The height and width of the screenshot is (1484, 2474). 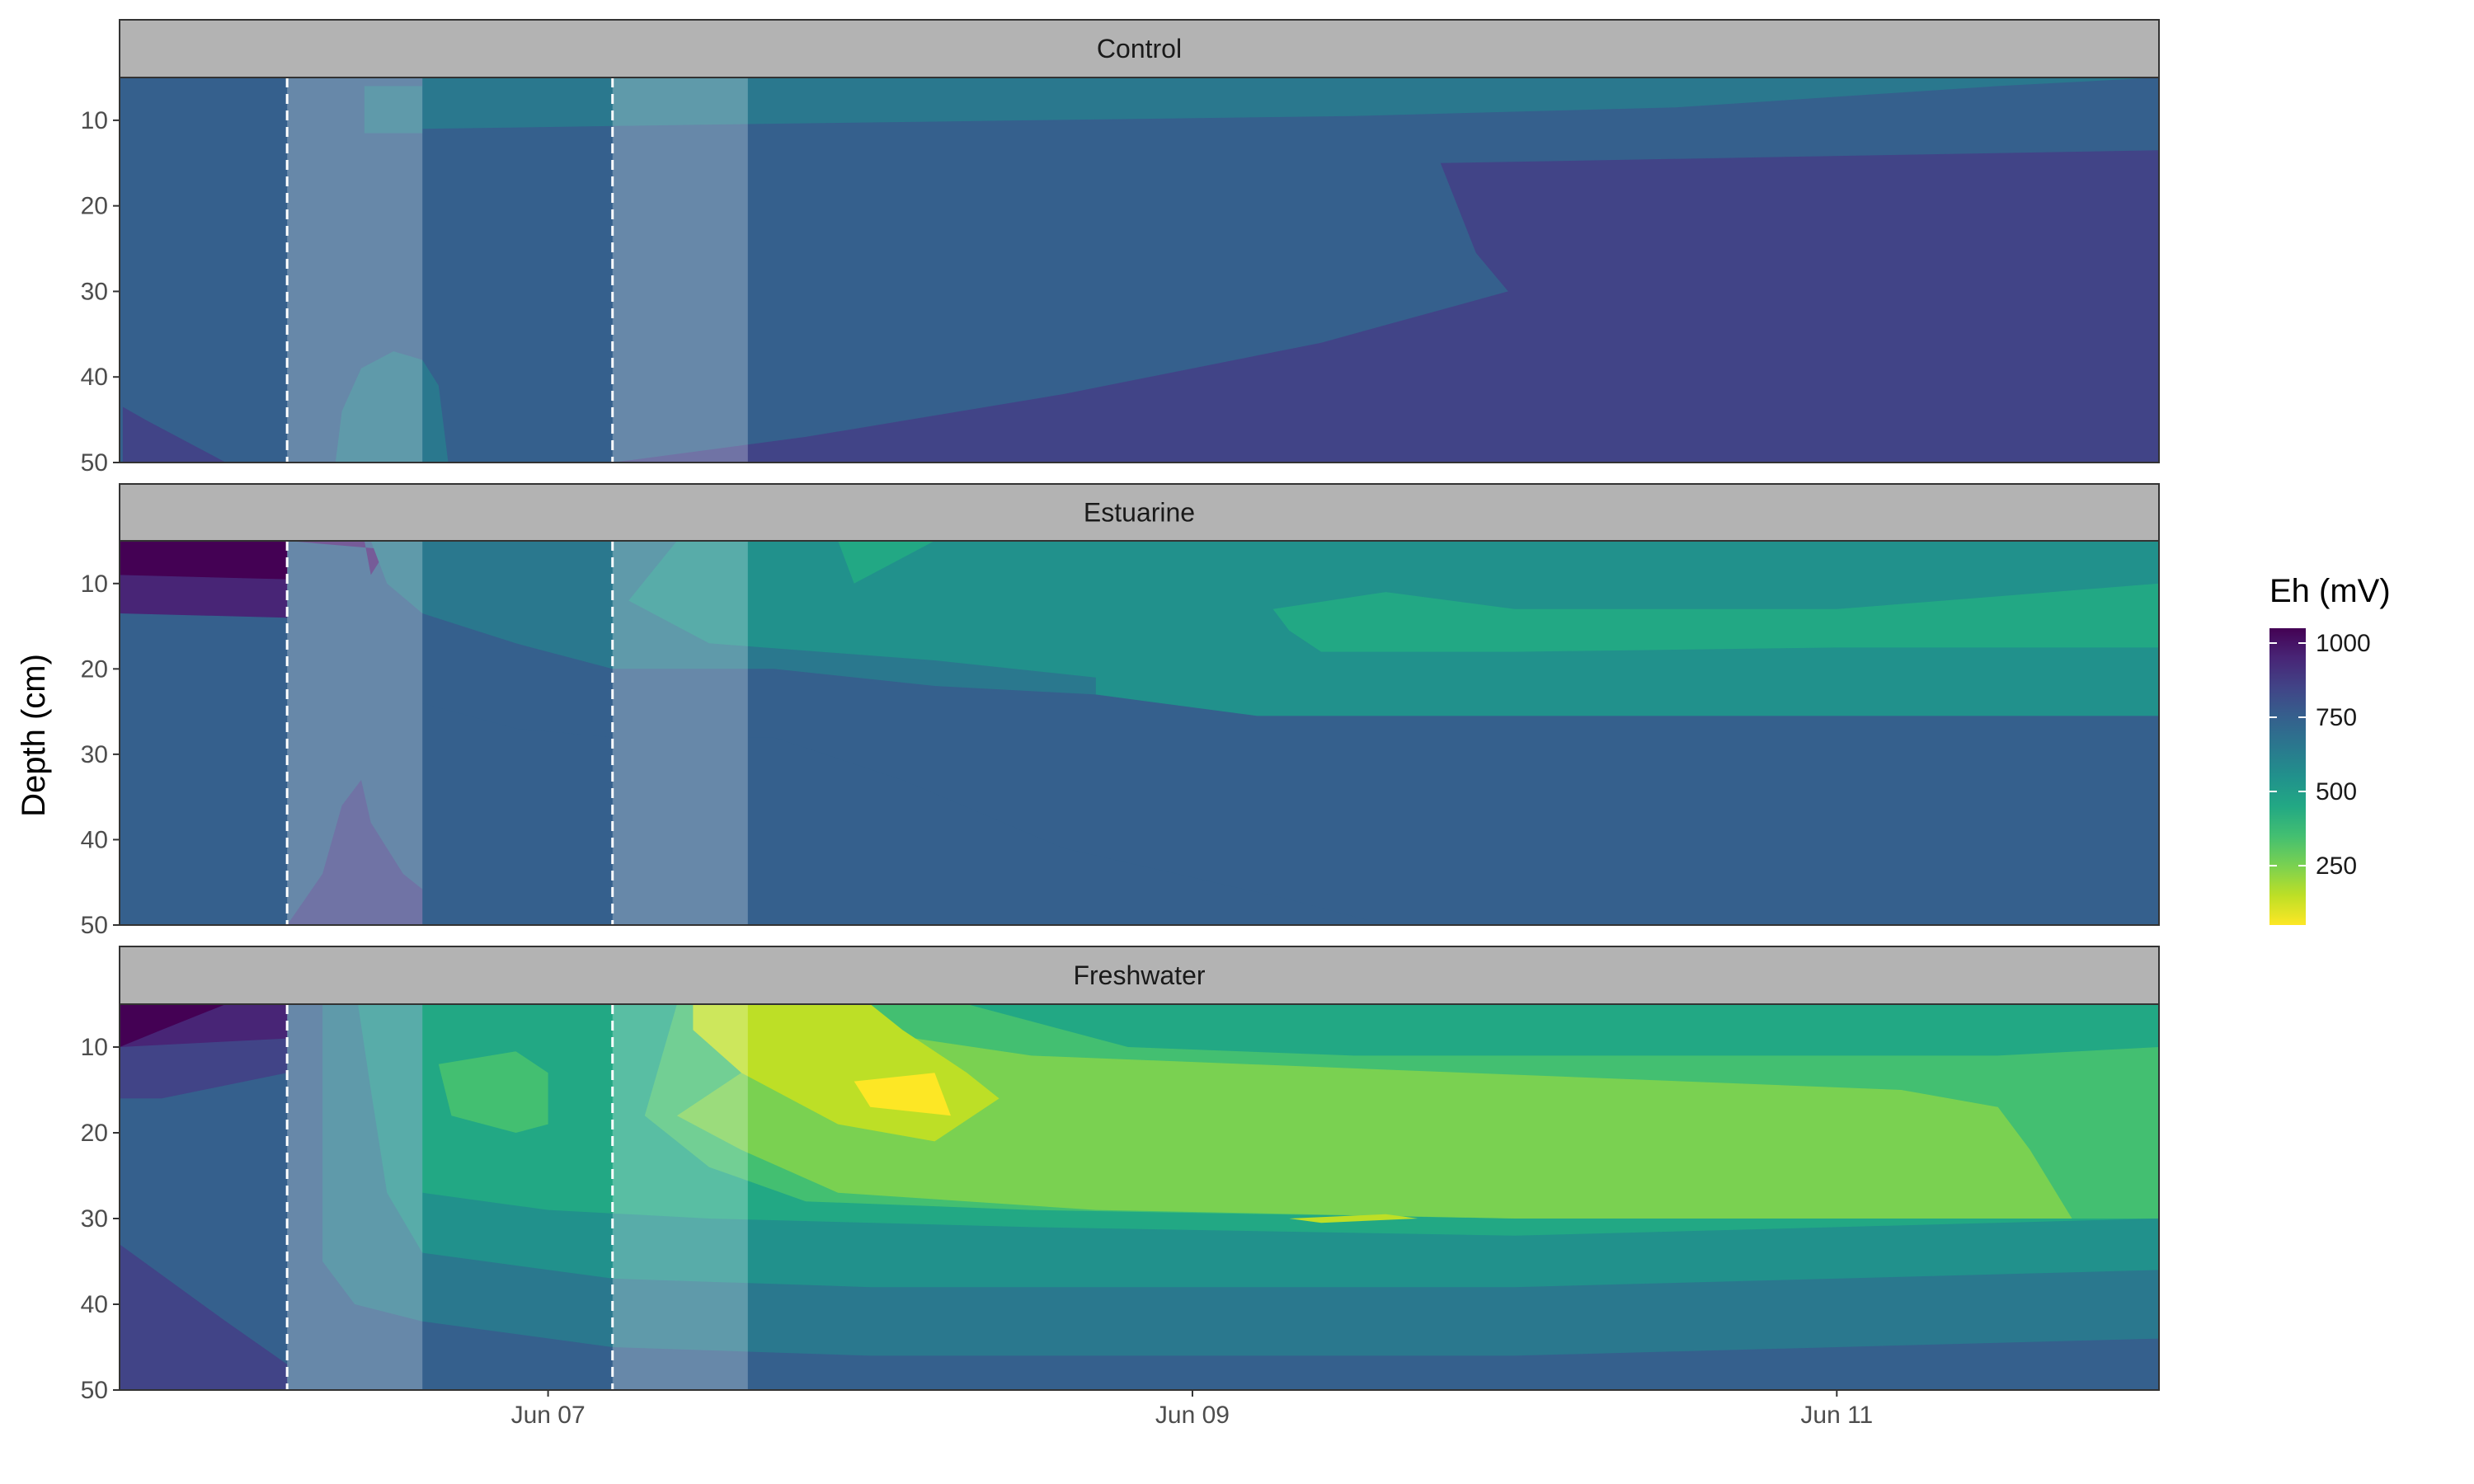 I want to click on legend-ticks: 1000 750 500 250, so click(x=2320, y=755).